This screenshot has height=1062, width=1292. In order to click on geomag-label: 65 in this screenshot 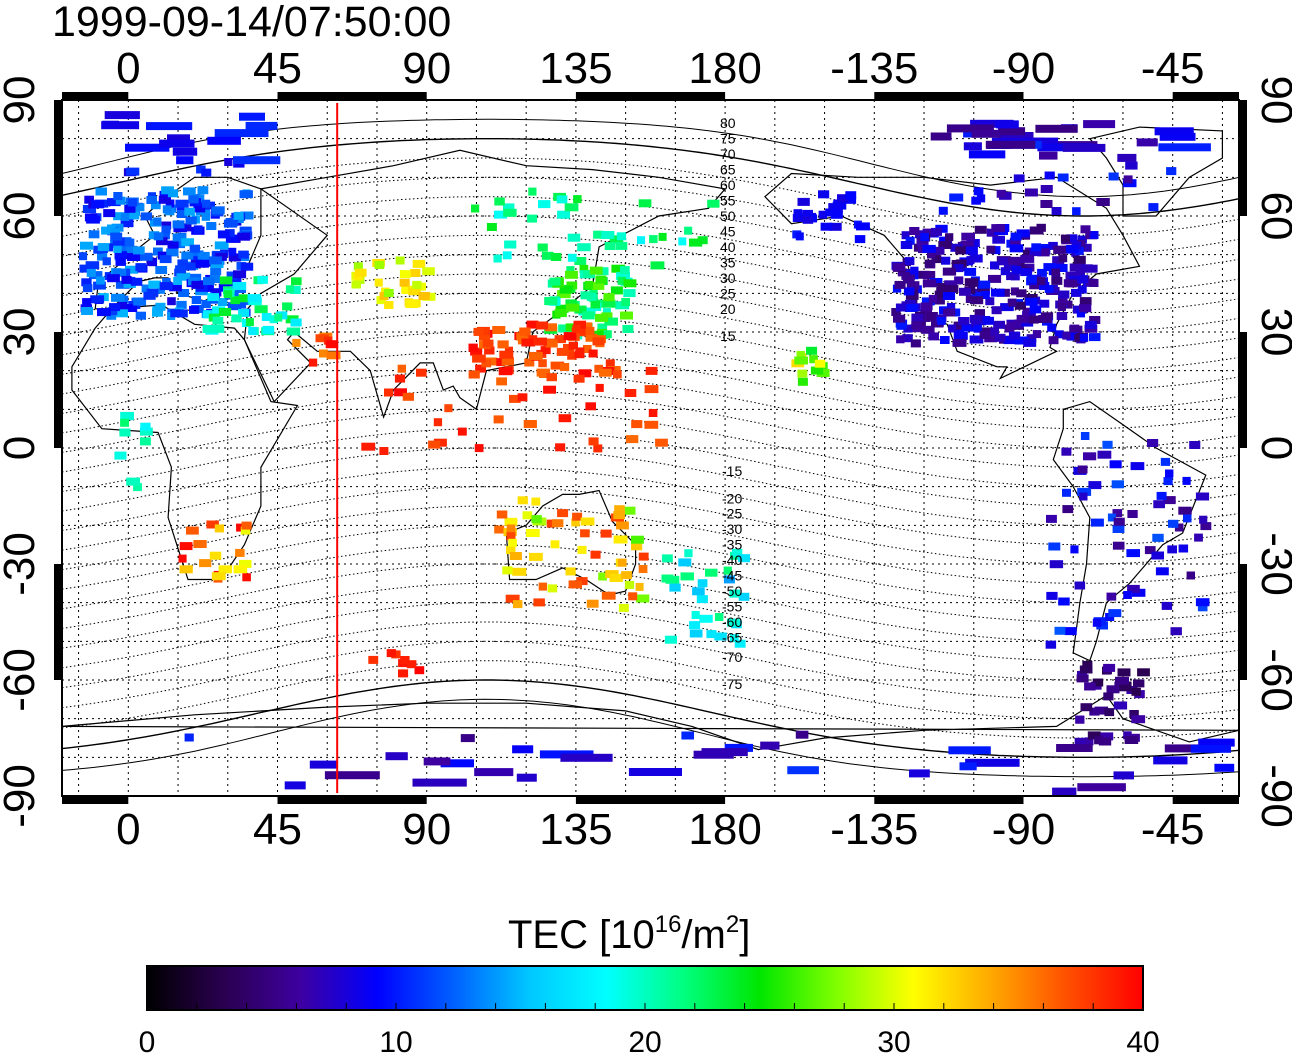, I will do `click(728, 170)`.